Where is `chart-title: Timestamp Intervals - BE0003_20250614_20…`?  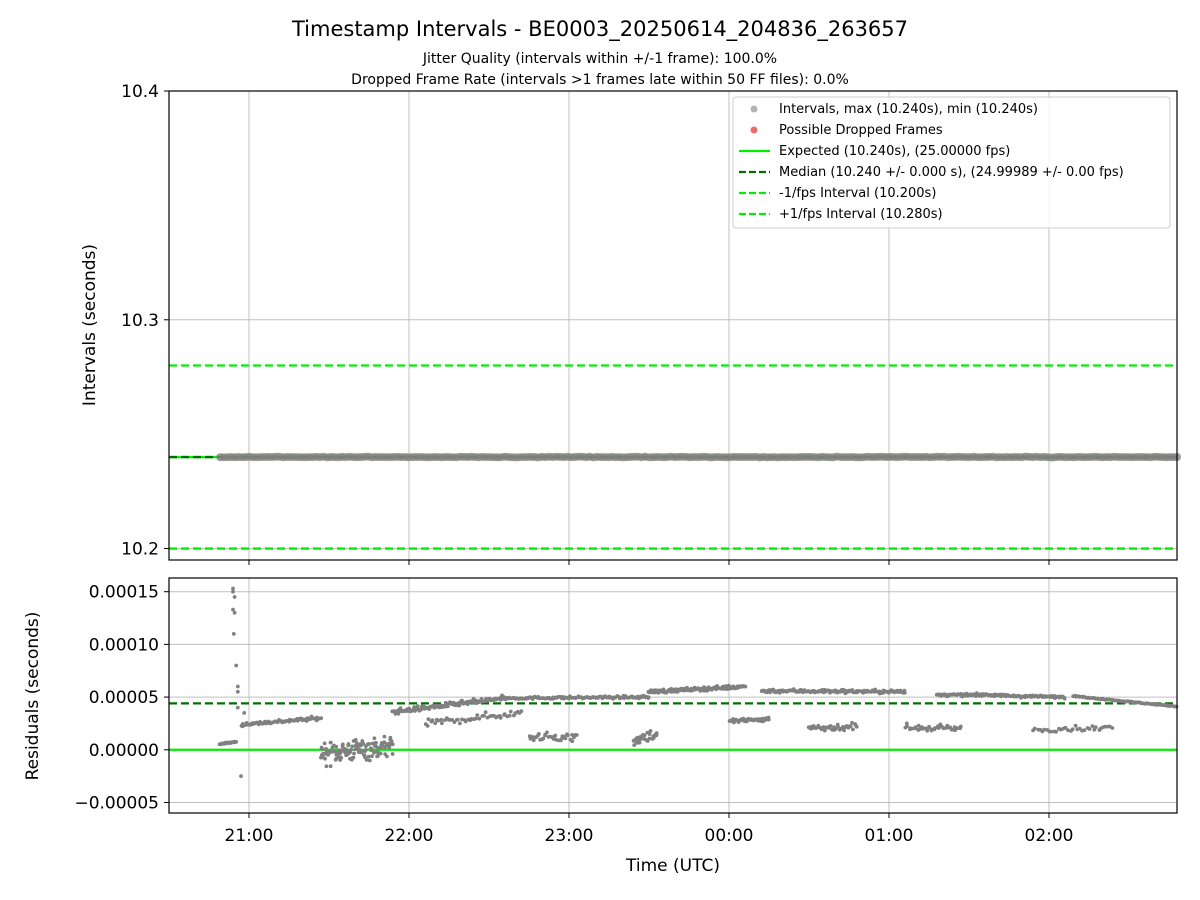
chart-title: Timestamp Intervals - BE0003_20250614_20… is located at coordinates (599, 29).